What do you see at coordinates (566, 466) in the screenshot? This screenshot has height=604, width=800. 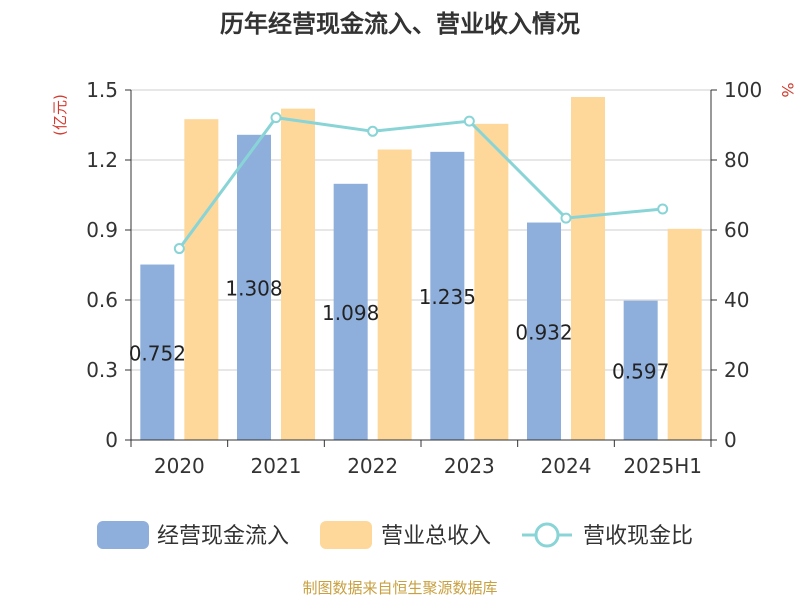 I see `x-tick-label: 2024` at bounding box center [566, 466].